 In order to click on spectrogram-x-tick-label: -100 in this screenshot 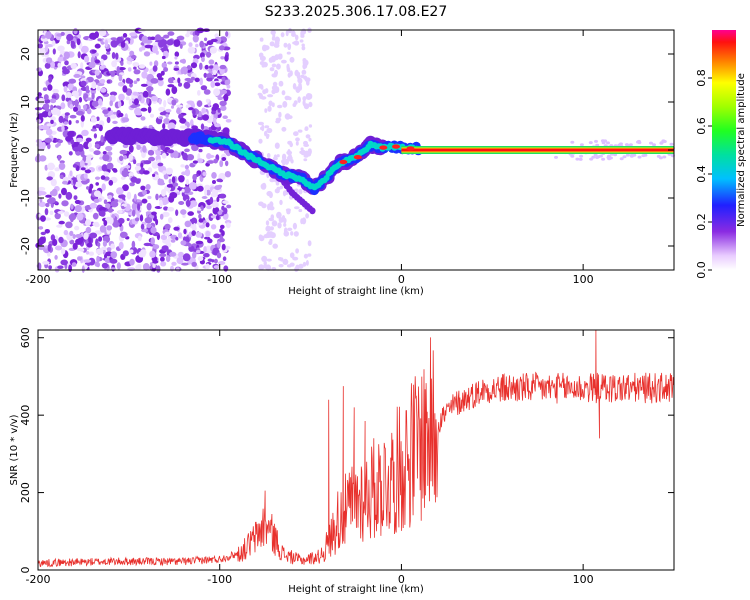, I will do `click(219, 279)`.